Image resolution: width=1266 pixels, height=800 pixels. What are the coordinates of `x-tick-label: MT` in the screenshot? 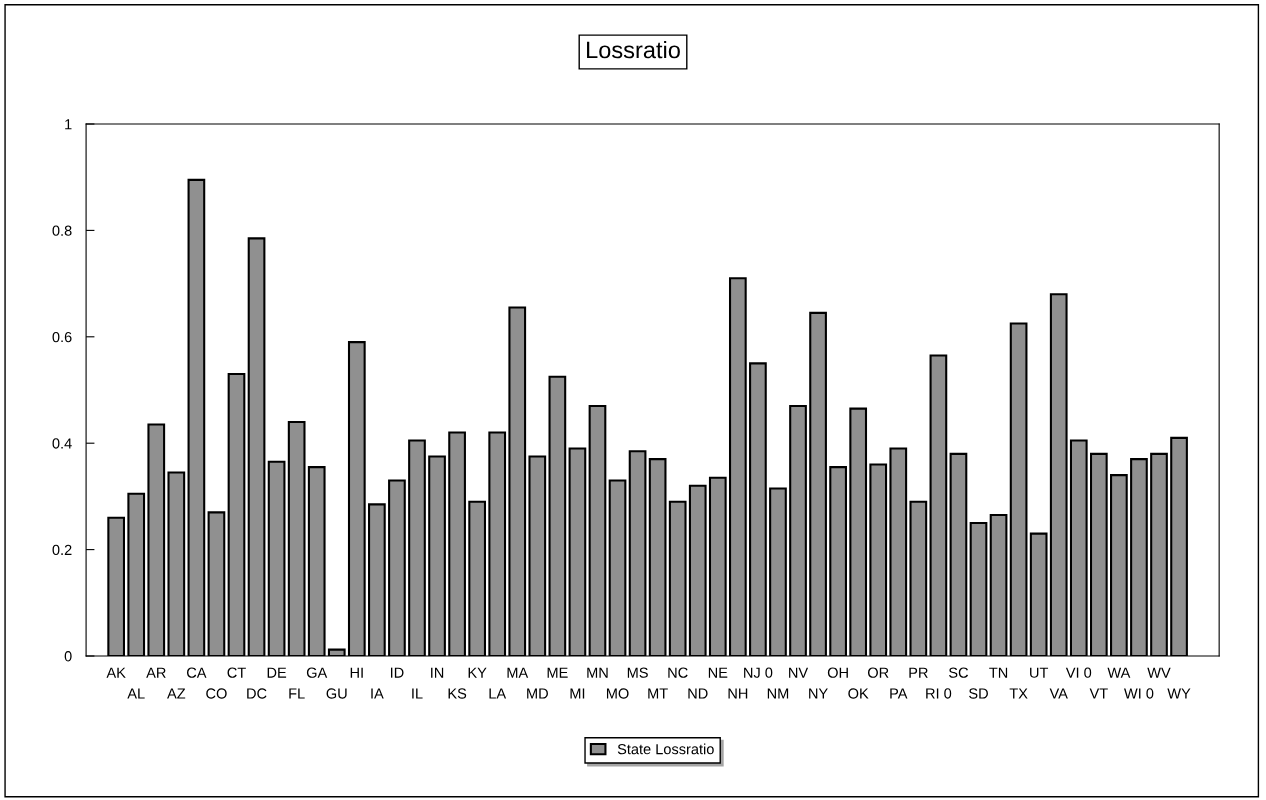 It's located at (658, 693).